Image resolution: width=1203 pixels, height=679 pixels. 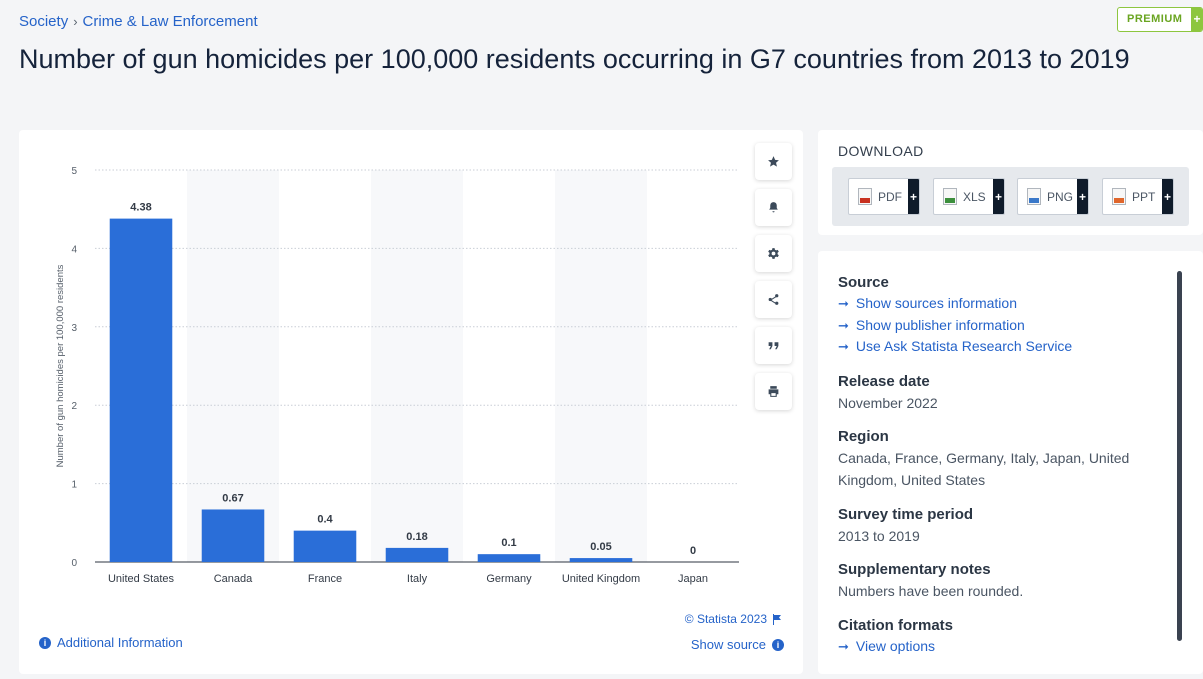 I want to click on copyright-text: © Statista 2023, so click(x=725, y=619).